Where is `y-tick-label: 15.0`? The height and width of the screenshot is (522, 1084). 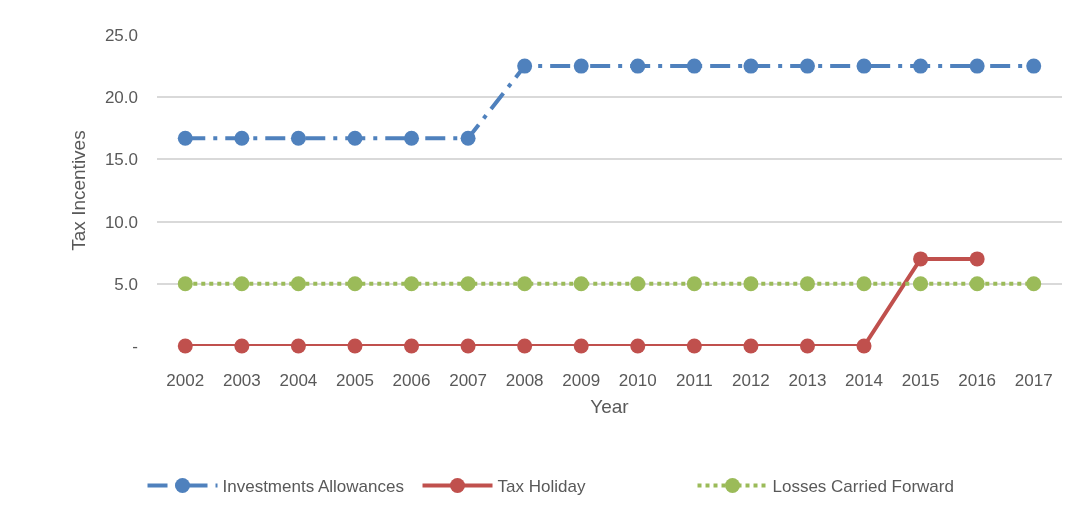
y-tick-label: 15.0 is located at coordinates (121, 160).